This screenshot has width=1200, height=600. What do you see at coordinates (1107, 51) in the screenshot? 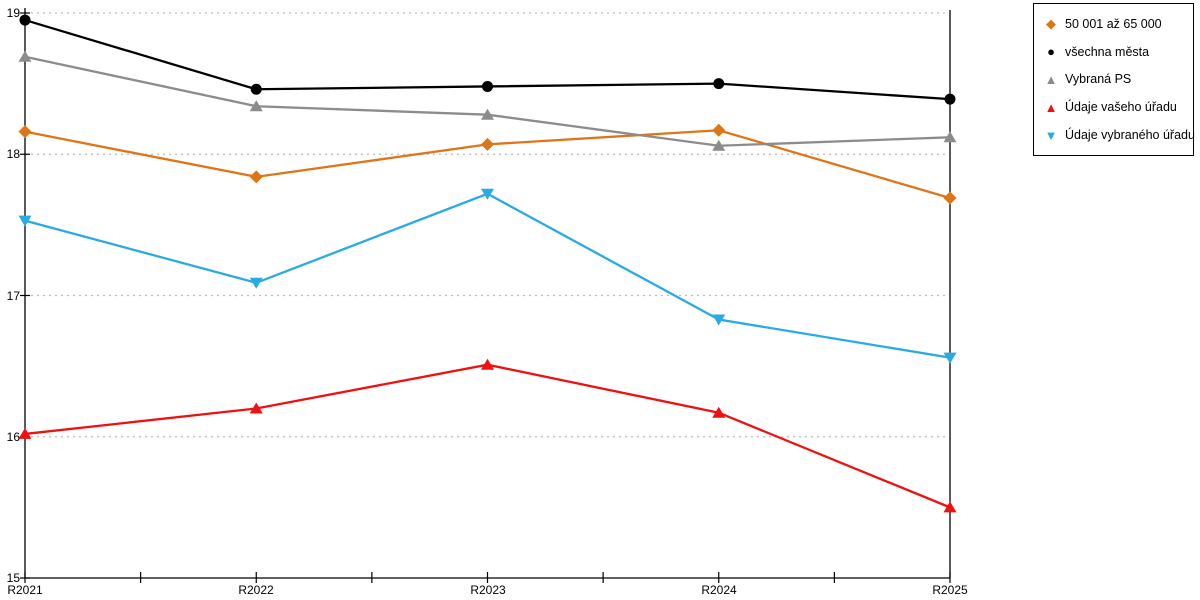
I see `legend-label: všechna města` at bounding box center [1107, 51].